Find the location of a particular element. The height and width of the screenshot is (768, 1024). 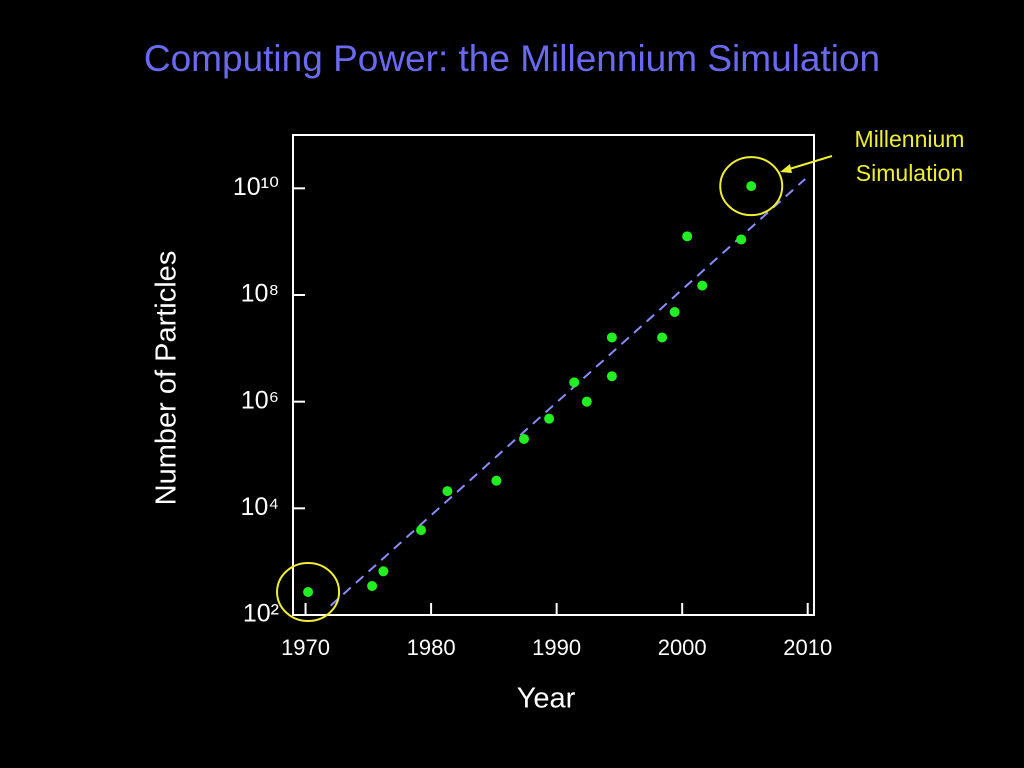

x-axis-label: Year is located at coordinates (546, 699).